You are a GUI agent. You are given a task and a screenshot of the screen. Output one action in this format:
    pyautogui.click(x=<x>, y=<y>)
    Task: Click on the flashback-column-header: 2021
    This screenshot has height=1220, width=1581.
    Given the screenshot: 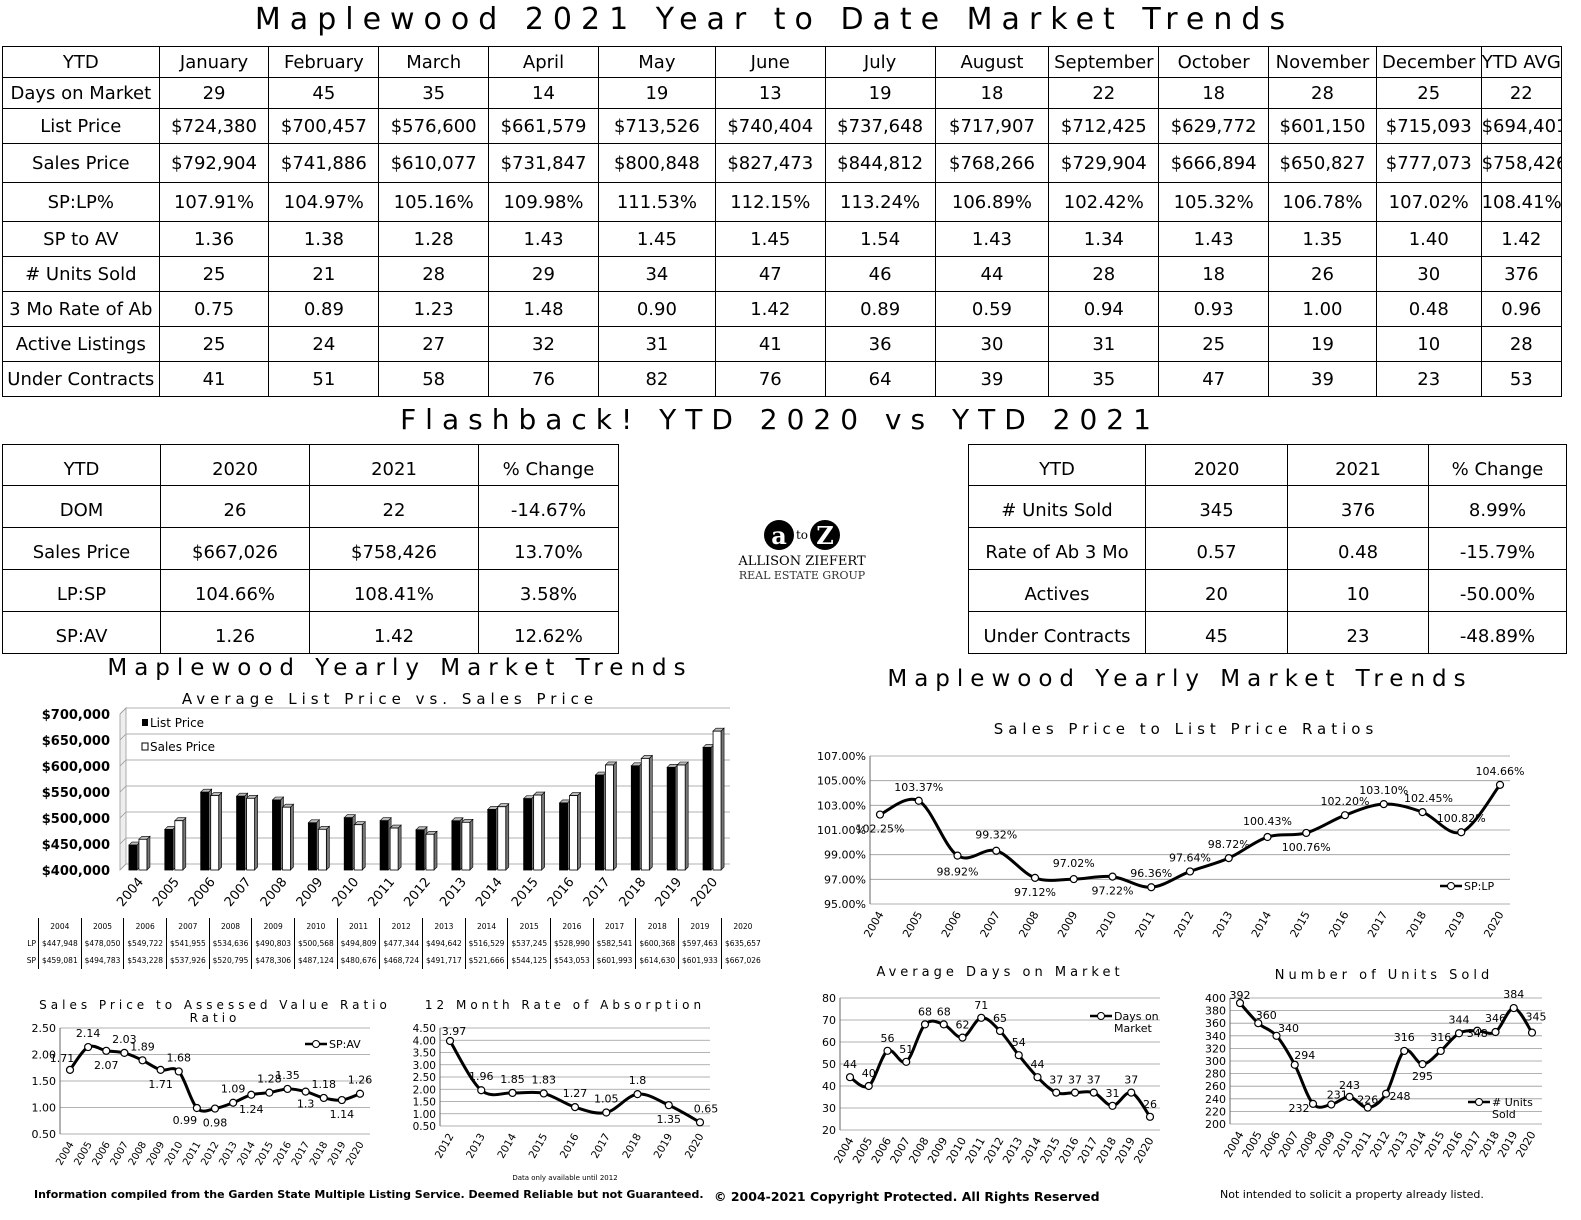 What is the action you would take?
    pyautogui.click(x=394, y=465)
    